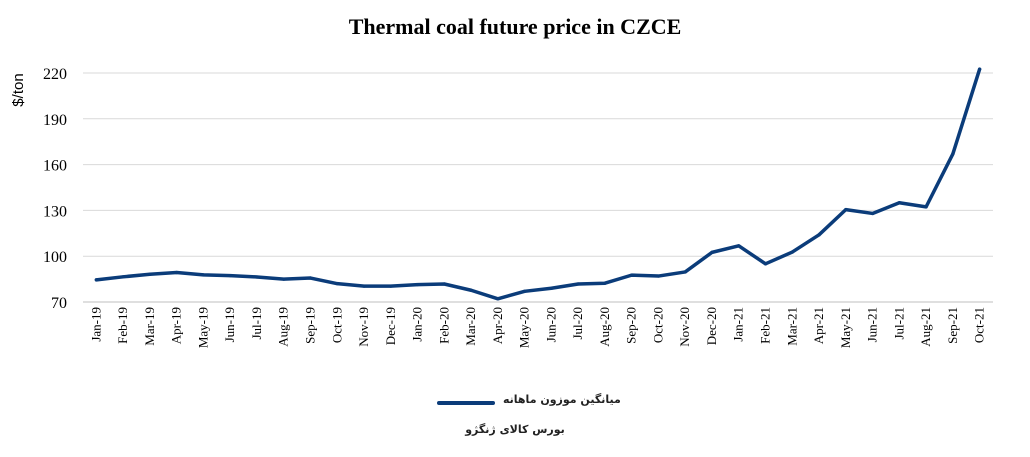 Image resolution: width=1030 pixels, height=457 pixels. Describe the element at coordinates (631, 325) in the screenshot. I see `x-tick-label: Sep-20` at that location.